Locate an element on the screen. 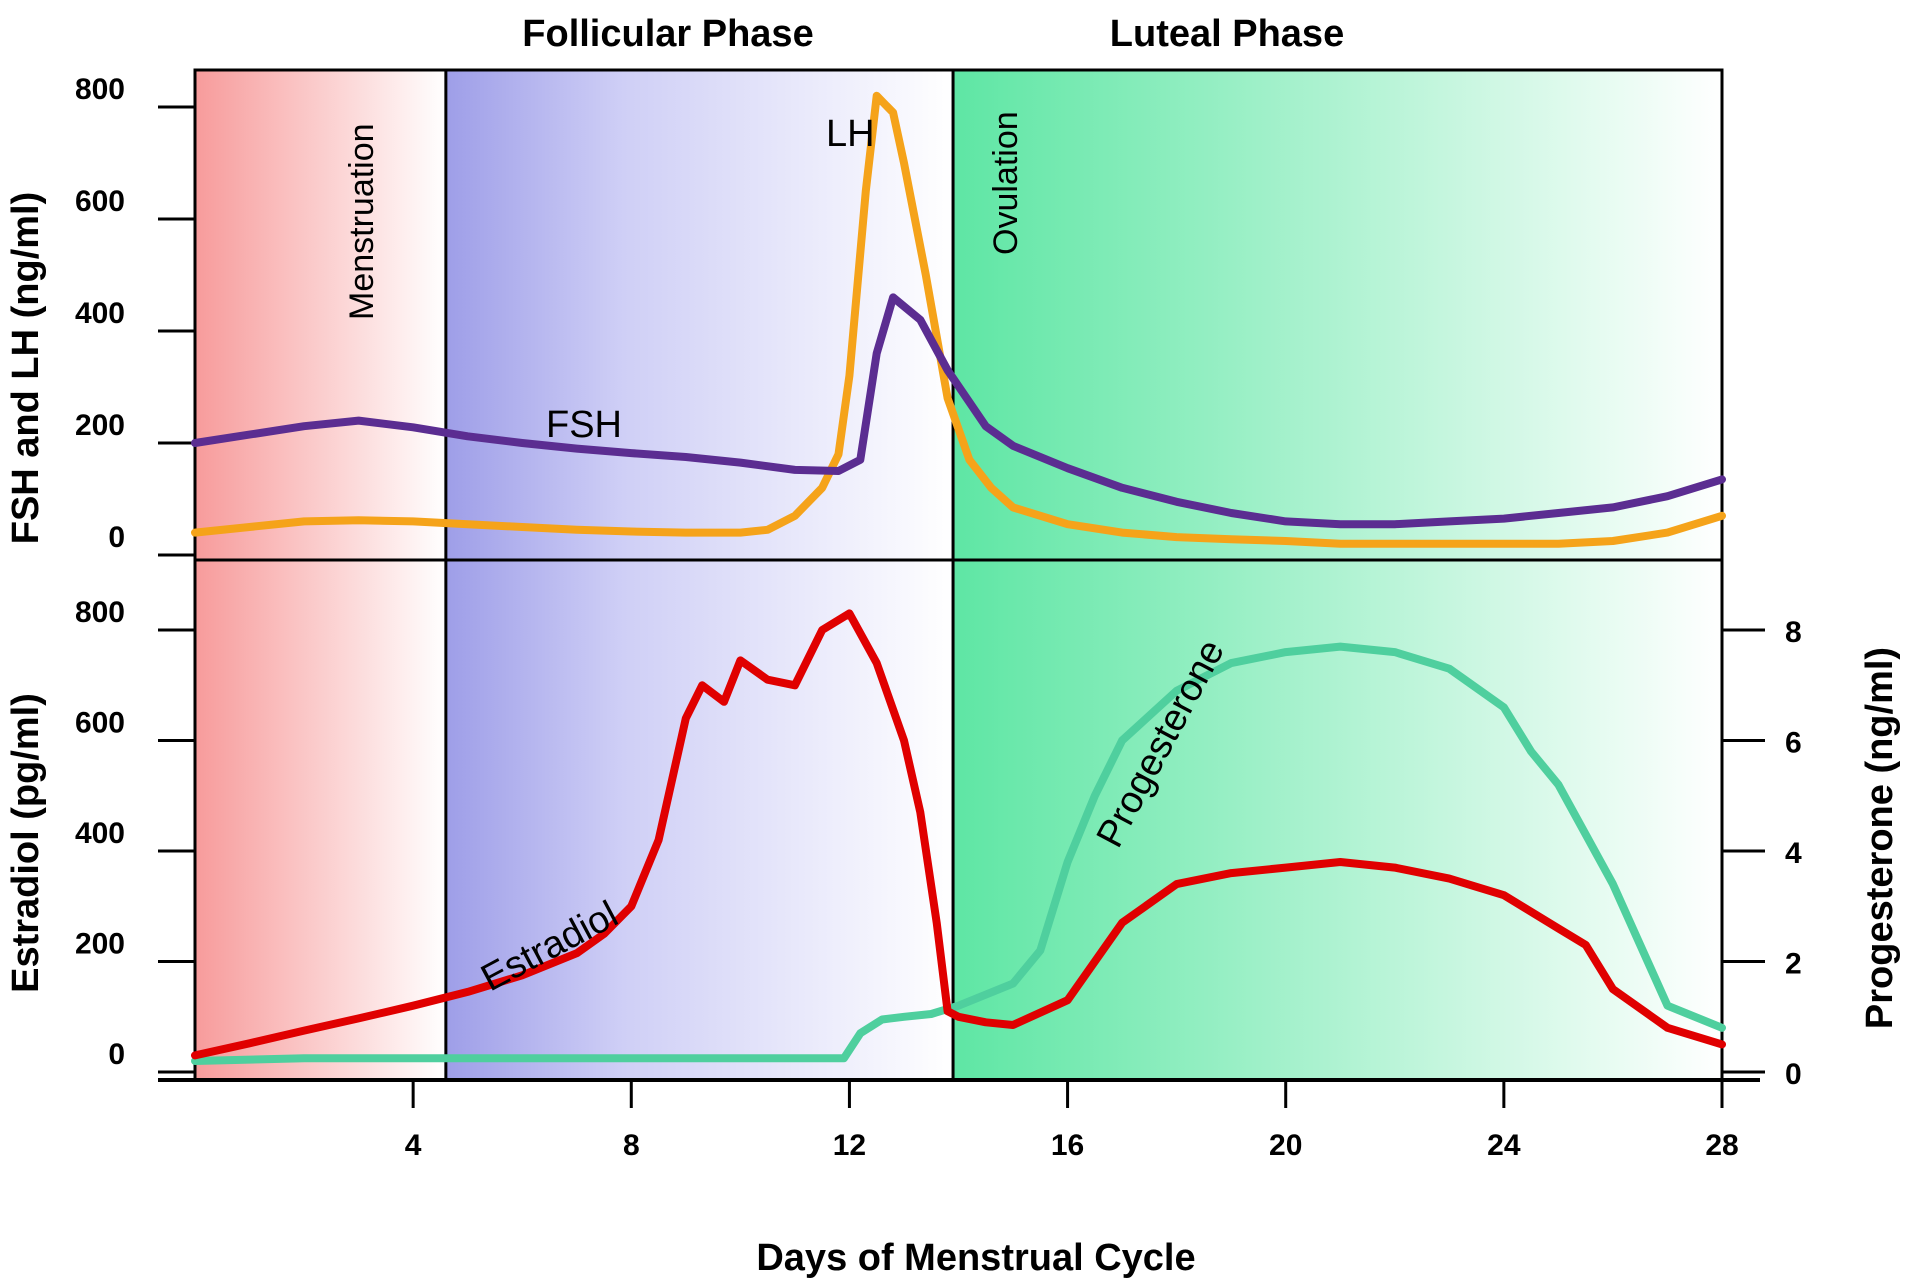  region-menstruation is located at coordinates (320, 575).